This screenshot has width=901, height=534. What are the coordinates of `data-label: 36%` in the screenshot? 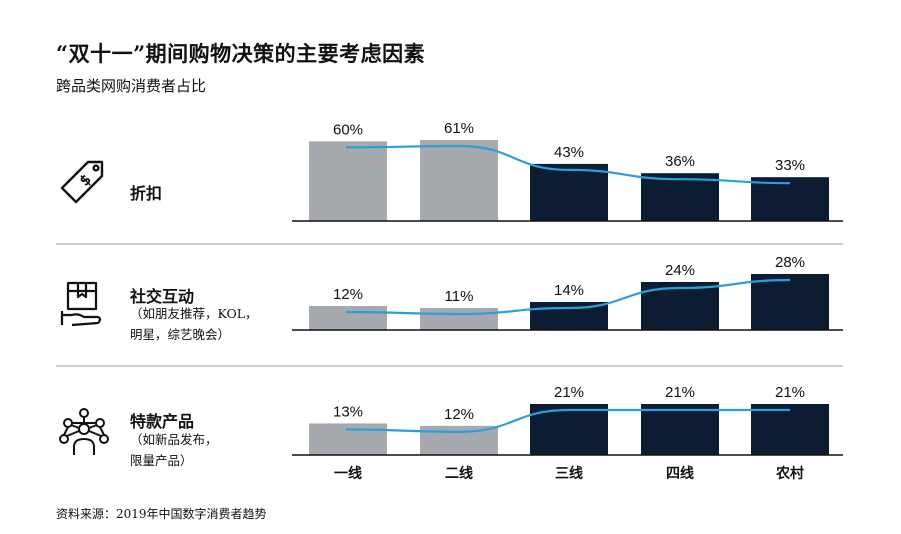 It's located at (680, 161).